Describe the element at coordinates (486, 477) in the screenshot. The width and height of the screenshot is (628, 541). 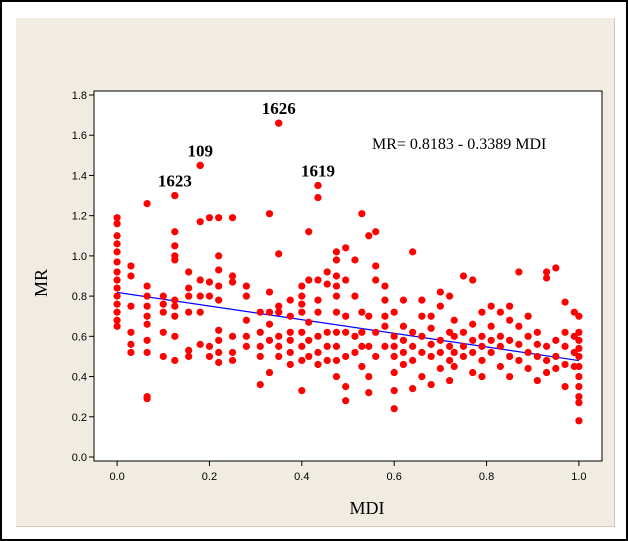
I see `x-tick-label: 0.8` at that location.